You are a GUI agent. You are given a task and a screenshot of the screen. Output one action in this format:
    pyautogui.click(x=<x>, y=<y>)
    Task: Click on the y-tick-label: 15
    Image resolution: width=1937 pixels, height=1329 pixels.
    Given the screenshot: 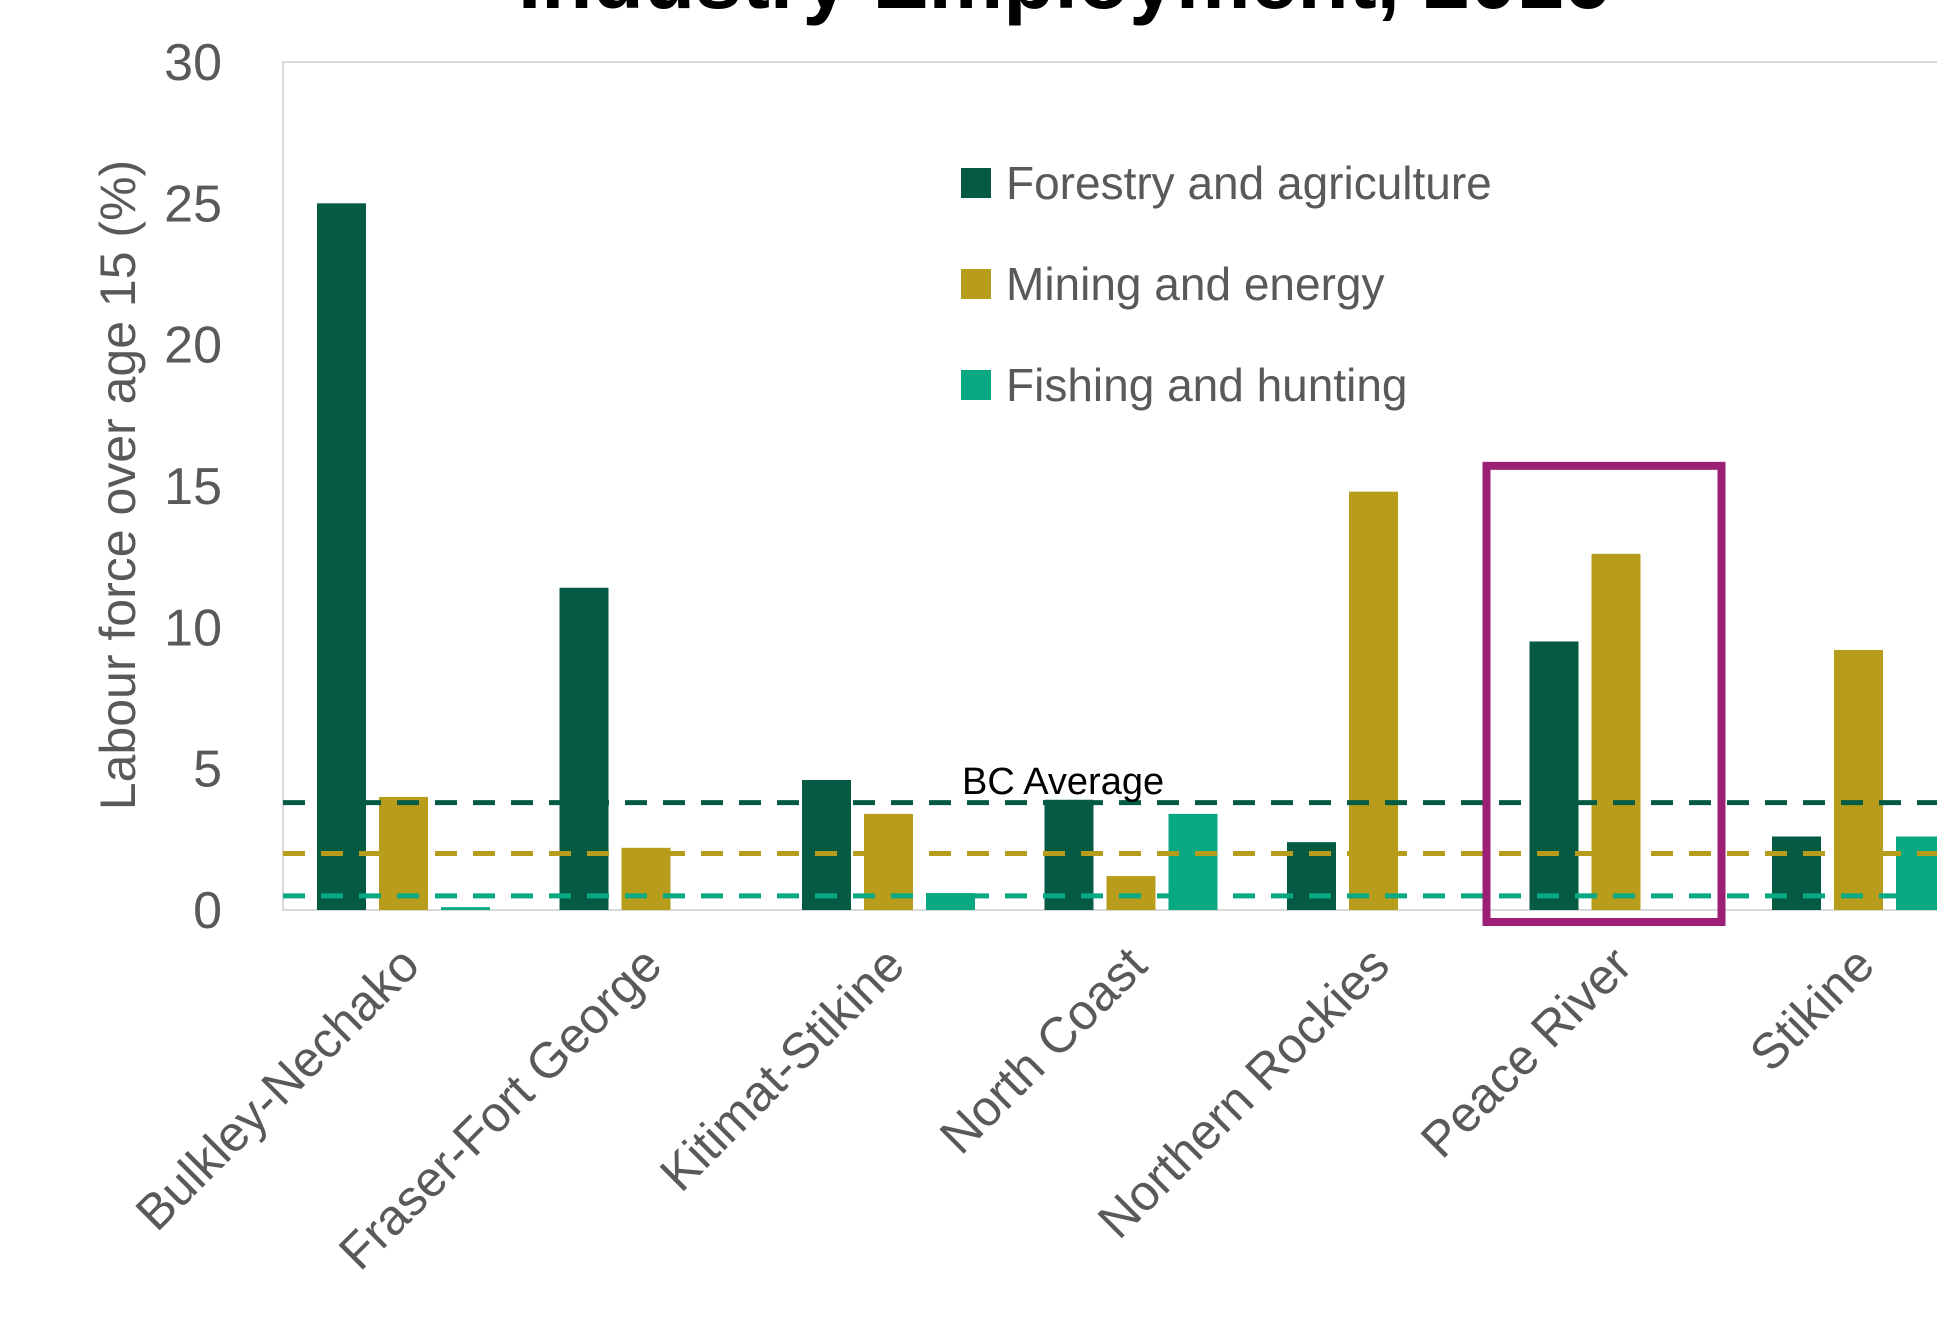 What is the action you would take?
    pyautogui.click(x=193, y=487)
    